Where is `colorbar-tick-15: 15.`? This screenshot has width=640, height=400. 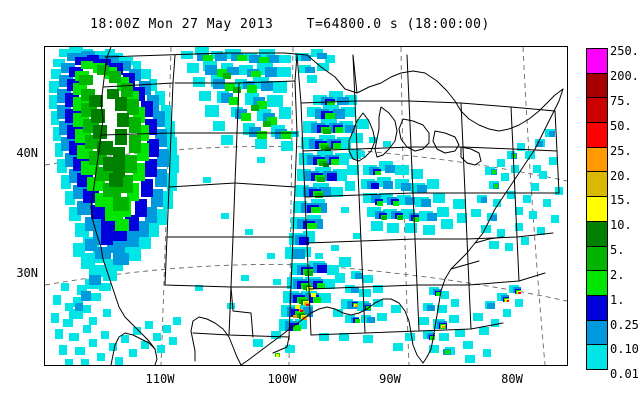 colorbar-tick-15: 15. is located at coordinates (621, 200).